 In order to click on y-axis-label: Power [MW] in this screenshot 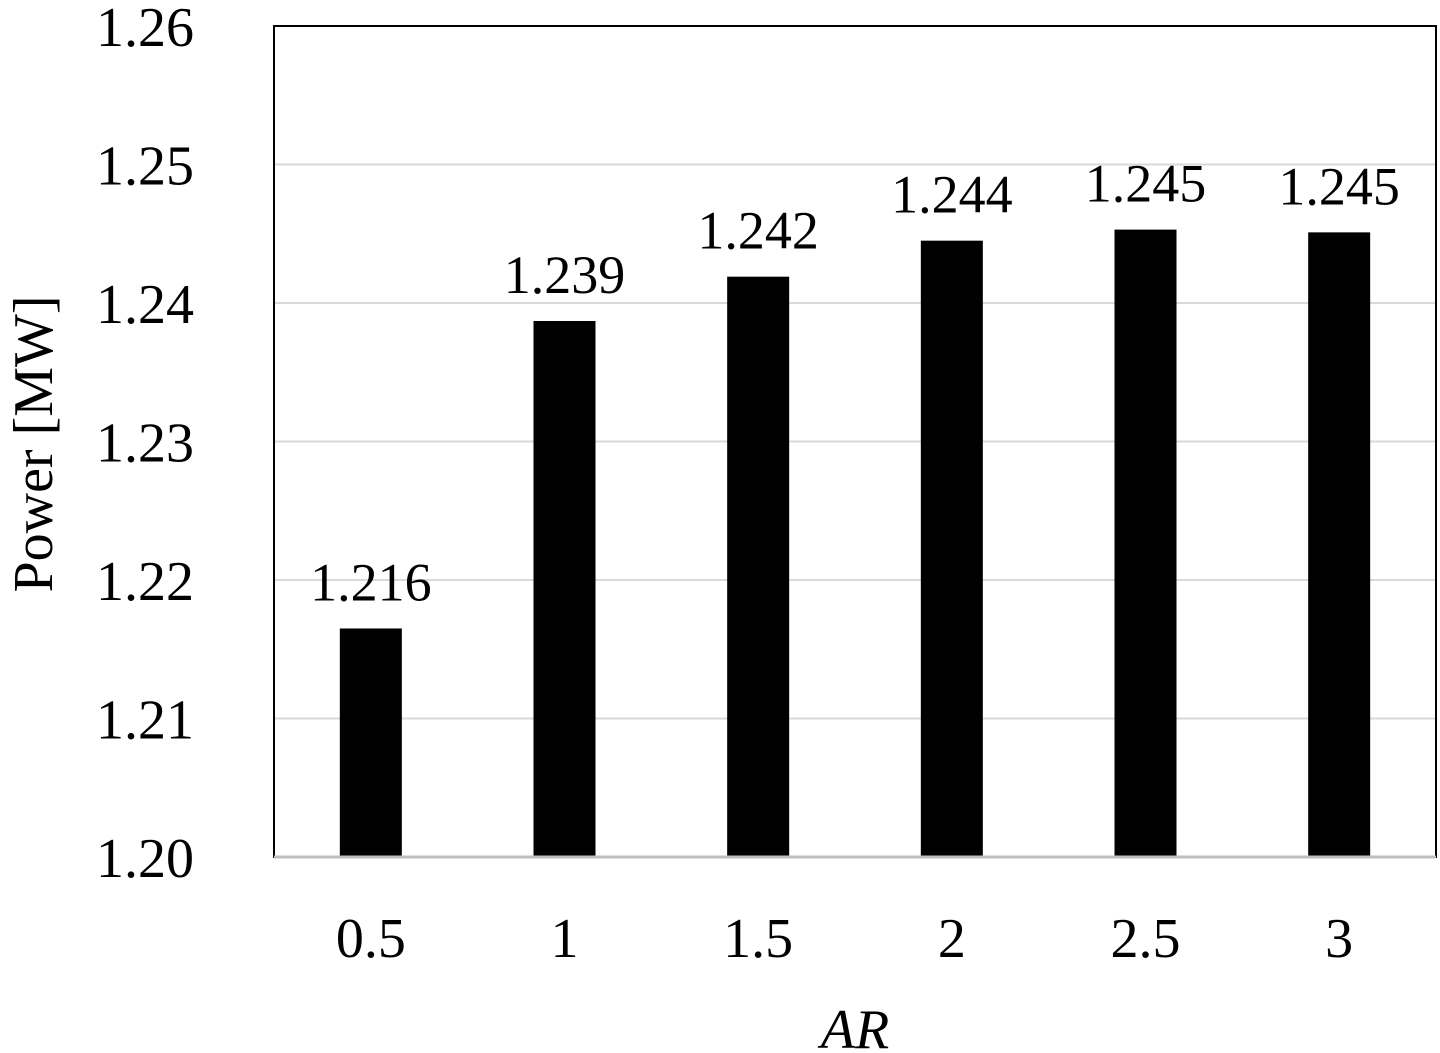, I will do `click(34, 443)`.